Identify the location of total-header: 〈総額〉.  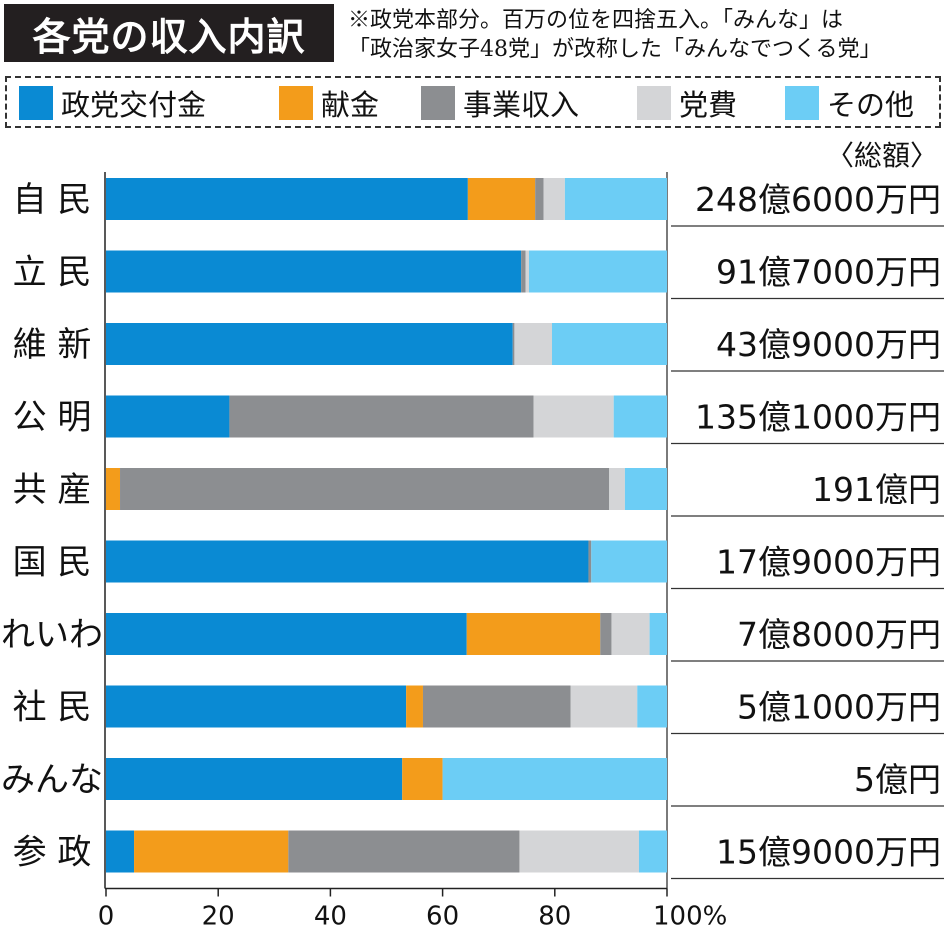
(882, 155).